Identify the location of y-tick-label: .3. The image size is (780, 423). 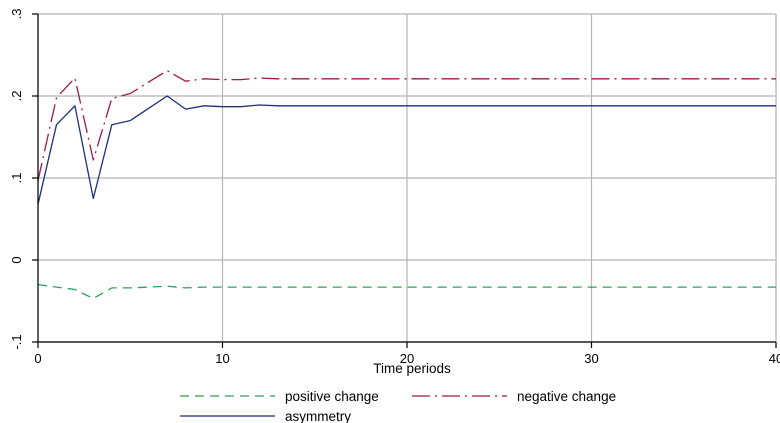
(16, 14).